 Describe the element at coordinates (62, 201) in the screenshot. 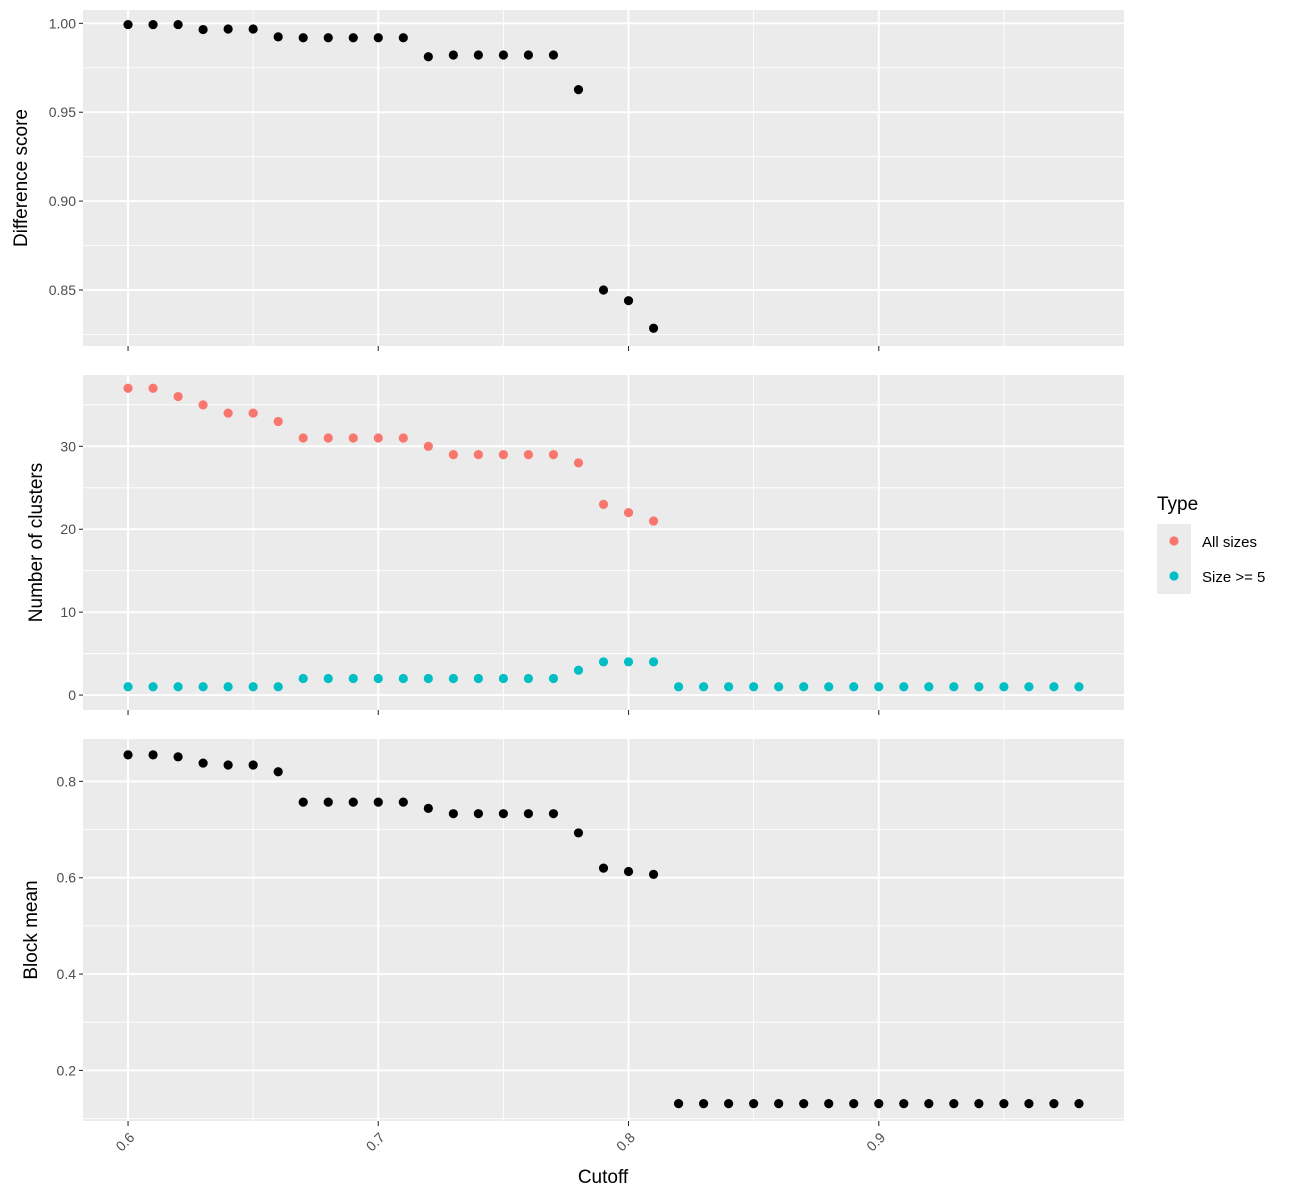

I see `y-tick-label: 0.90` at that location.